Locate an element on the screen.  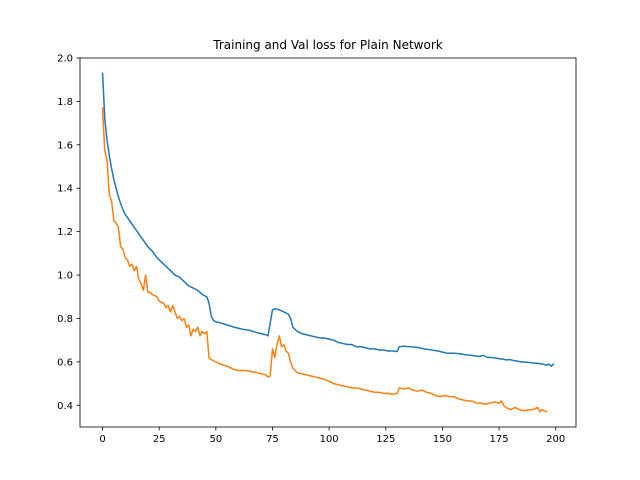
y-tick-label: 0.6 is located at coordinates (65, 362).